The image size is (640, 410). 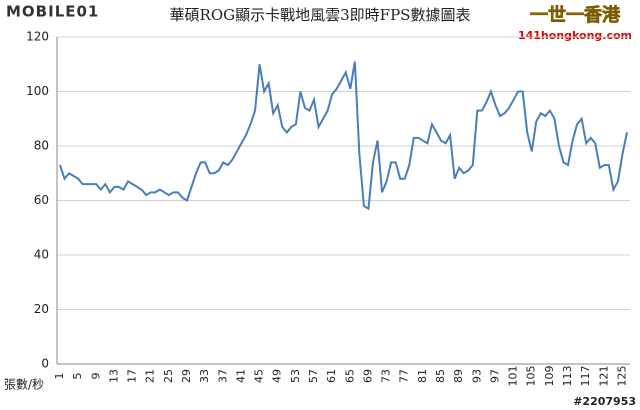 I want to click on left-logo: MOBILE01, so click(x=52, y=12).